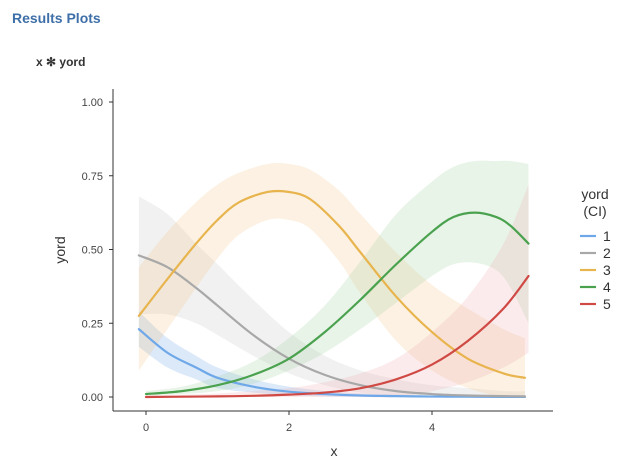 Image resolution: width=639 pixels, height=458 pixels. Describe the element at coordinates (334, 450) in the screenshot. I see `x-axis-label: x` at that location.